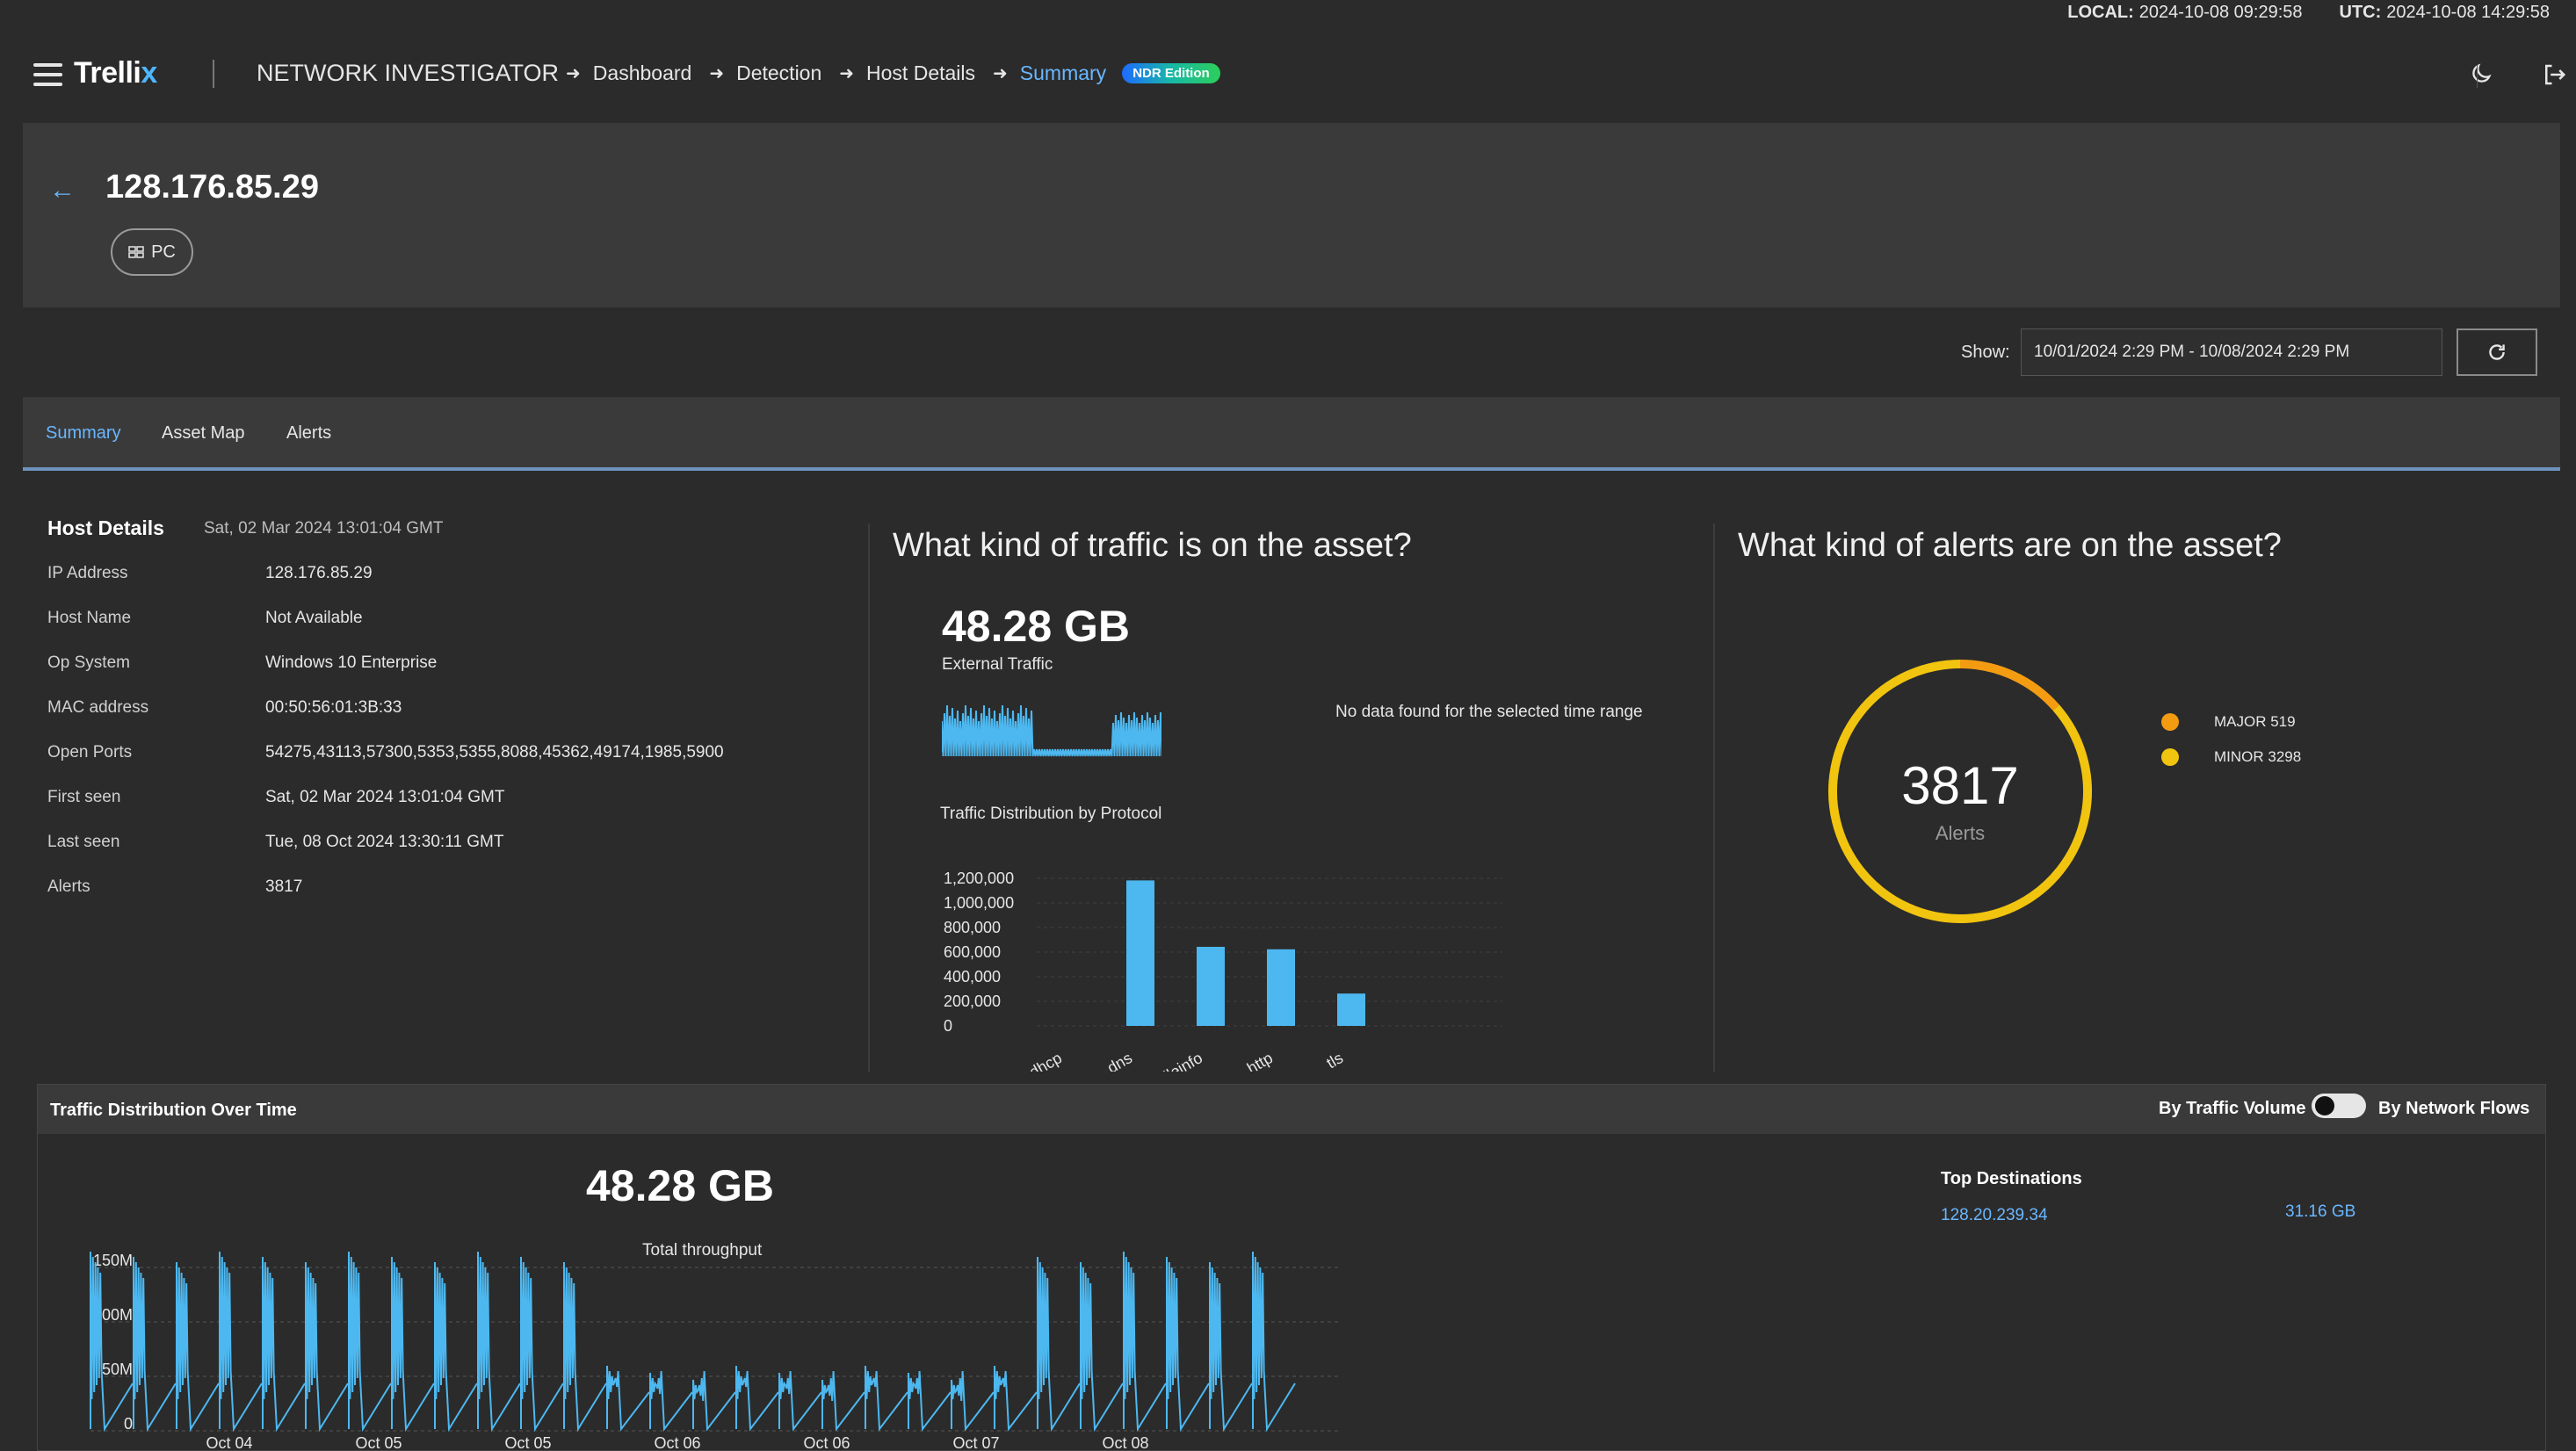  What do you see at coordinates (1045, 1060) in the screenshot?
I see `x-tick-label: dhcp` at bounding box center [1045, 1060].